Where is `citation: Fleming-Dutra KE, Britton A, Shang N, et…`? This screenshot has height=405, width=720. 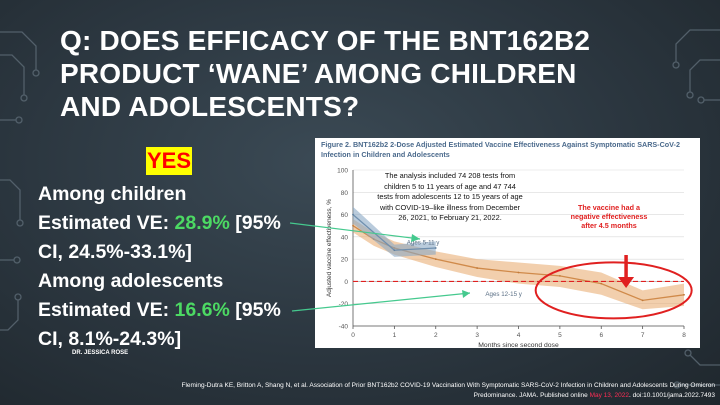
citation: Fleming-Dutra KE, Britton A, Shang N, et… is located at coordinates (437, 391).